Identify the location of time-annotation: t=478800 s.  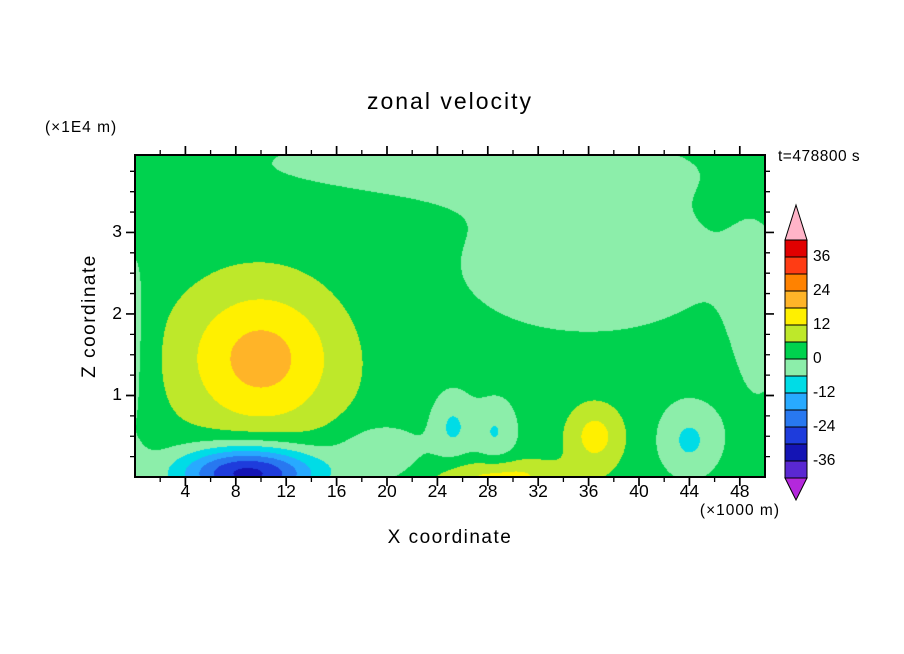
(819, 156).